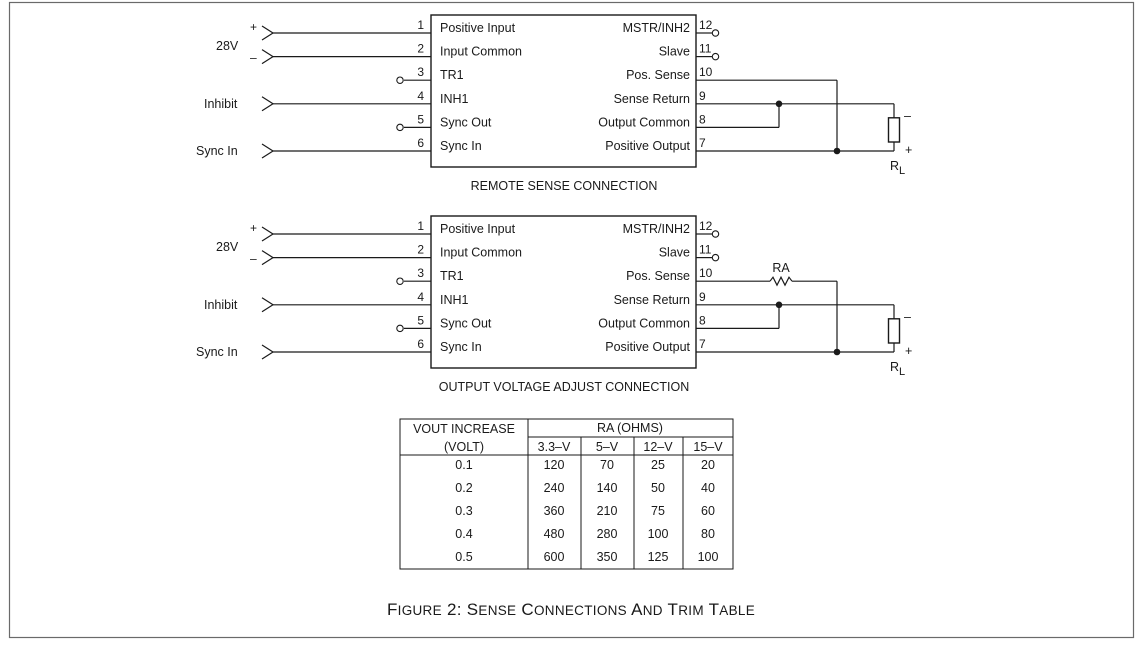 The width and height of the screenshot is (1141, 648). Describe the element at coordinates (554, 488) in the screenshot. I see `trim-table-cell: 240` at that location.